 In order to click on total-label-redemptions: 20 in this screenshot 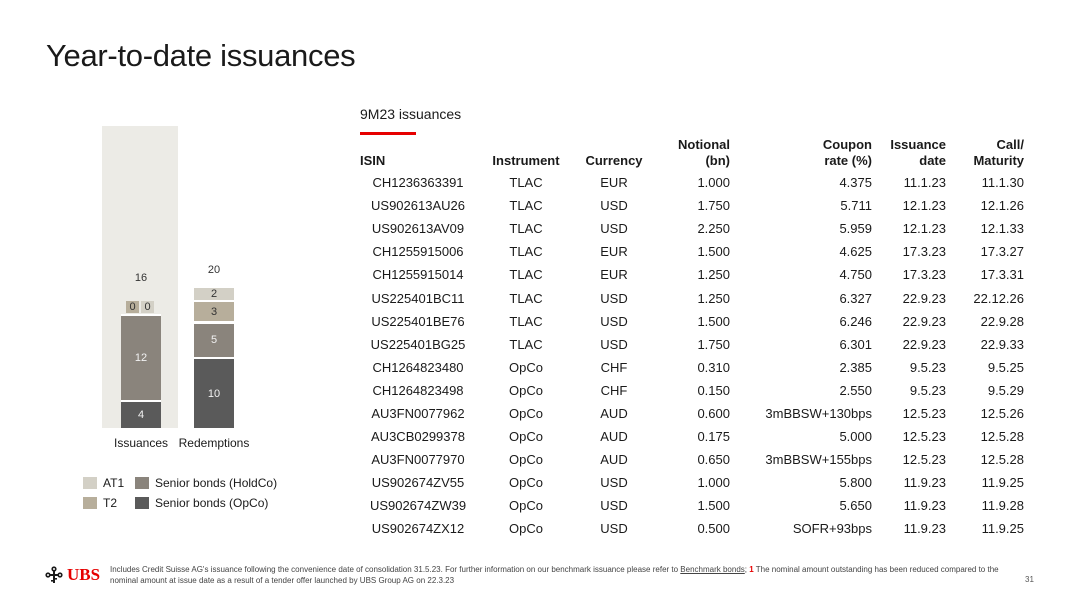, I will do `click(214, 270)`.